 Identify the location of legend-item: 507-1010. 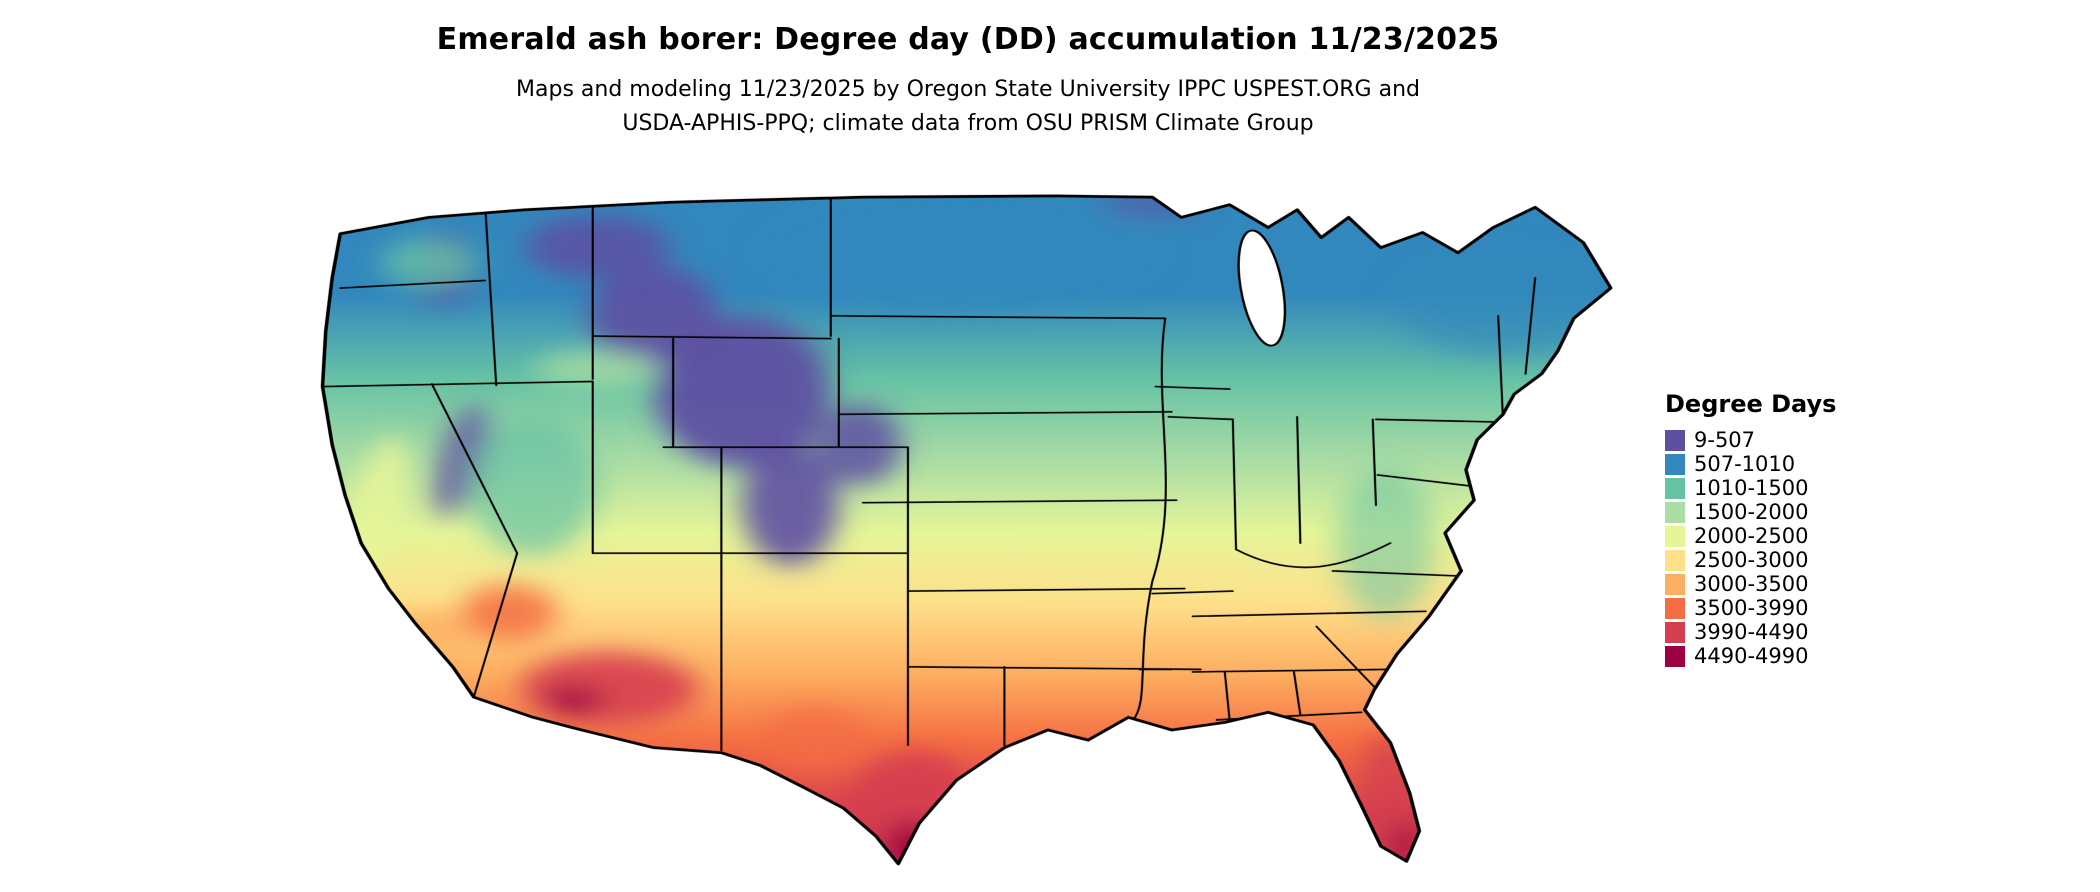
(1750, 464).